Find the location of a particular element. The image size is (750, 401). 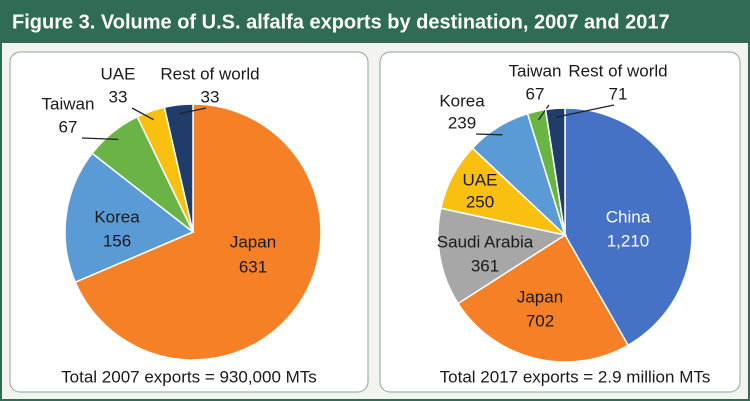

slice-value: 1,210 is located at coordinates (628, 240).